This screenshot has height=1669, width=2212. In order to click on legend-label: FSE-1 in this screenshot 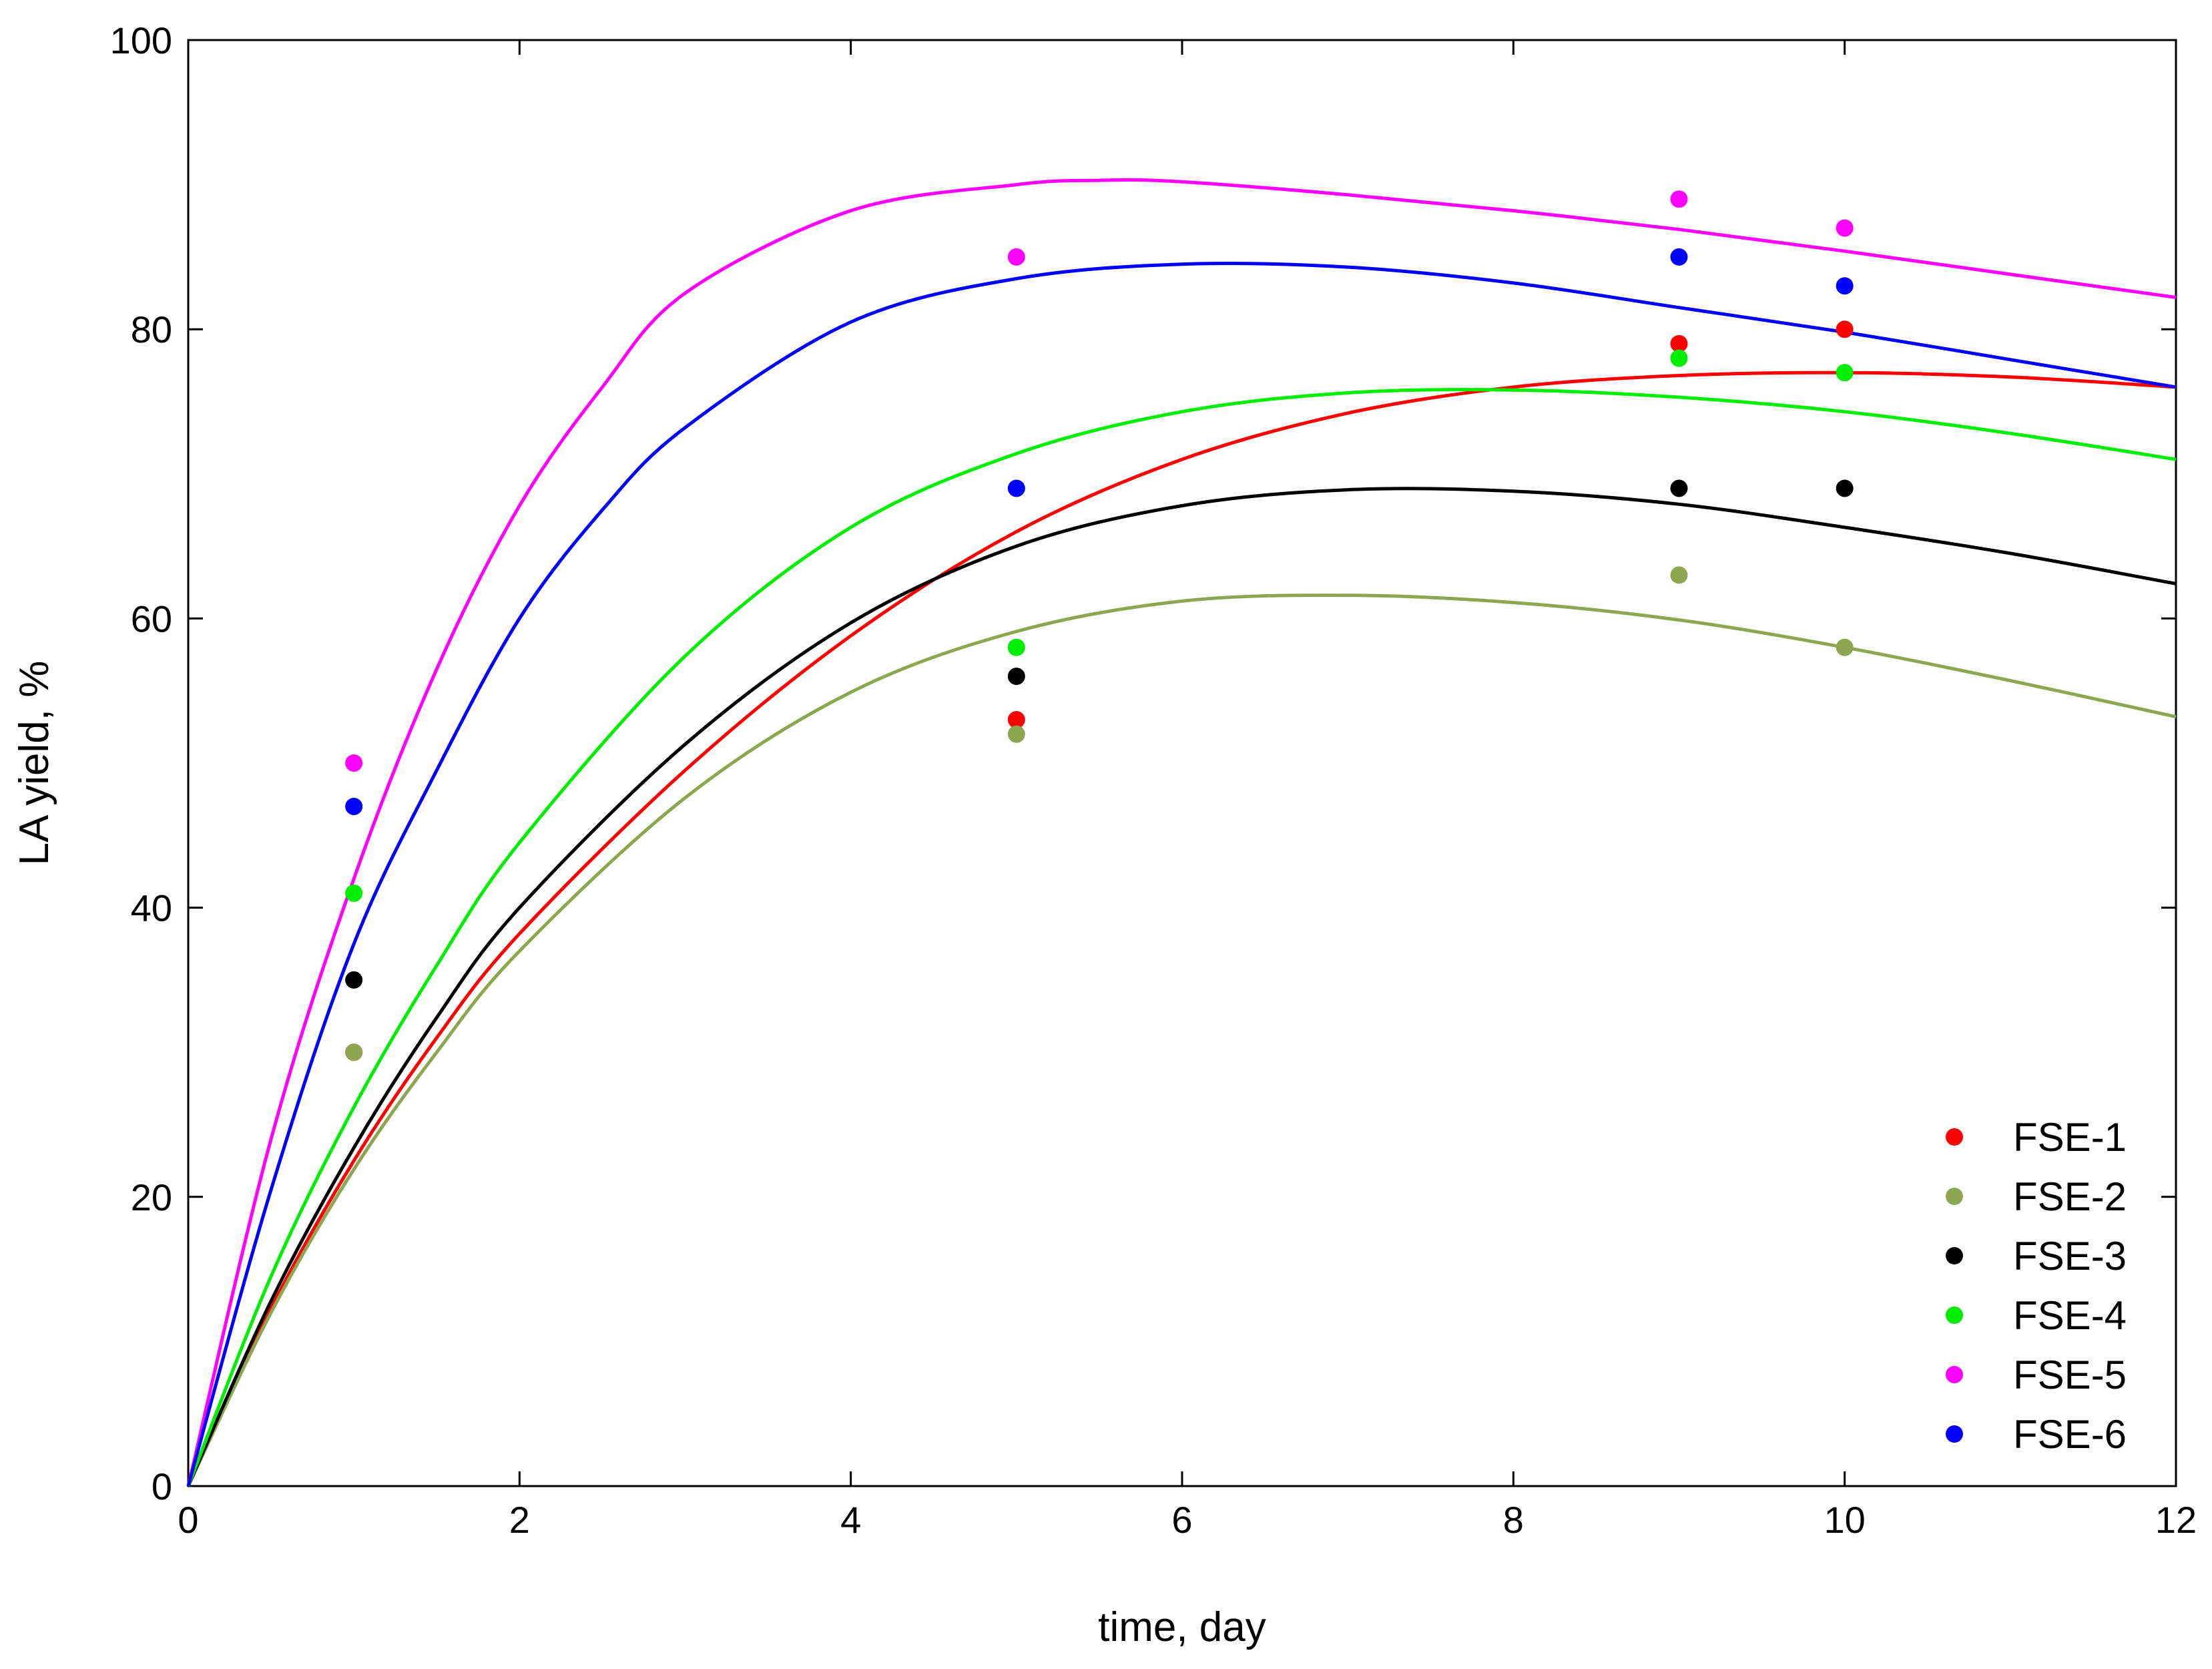, I will do `click(2070, 1137)`.